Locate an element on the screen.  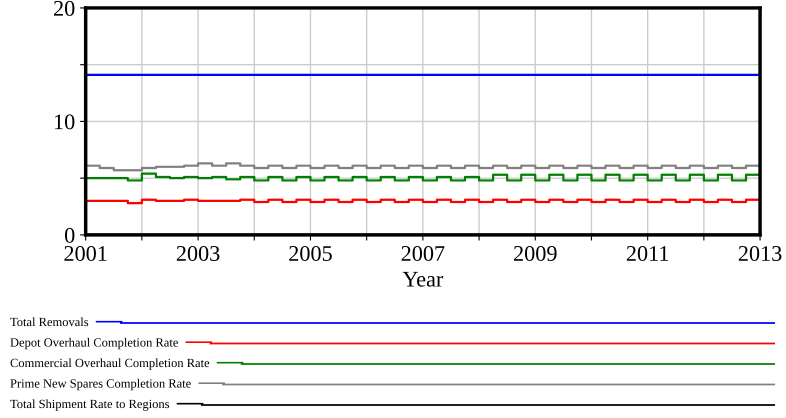
legend-label: Total Shipment Rate to Regions is located at coordinates (90, 405).